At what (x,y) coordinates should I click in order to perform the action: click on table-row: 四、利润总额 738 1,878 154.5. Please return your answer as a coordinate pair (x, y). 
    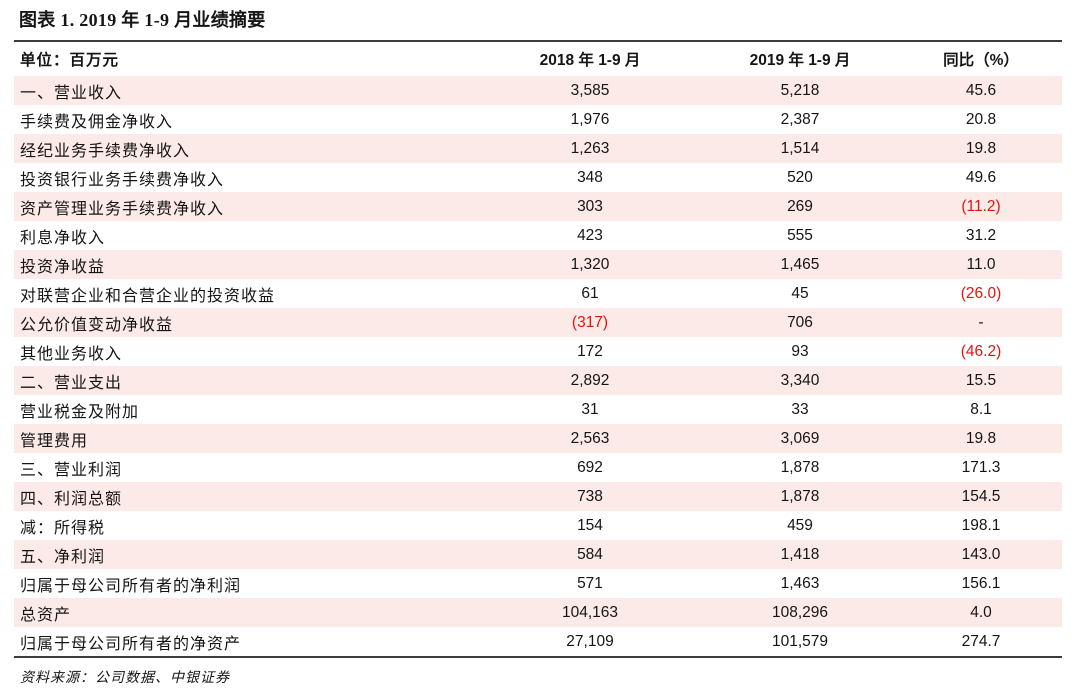
    Looking at the image, I should click on (538, 496).